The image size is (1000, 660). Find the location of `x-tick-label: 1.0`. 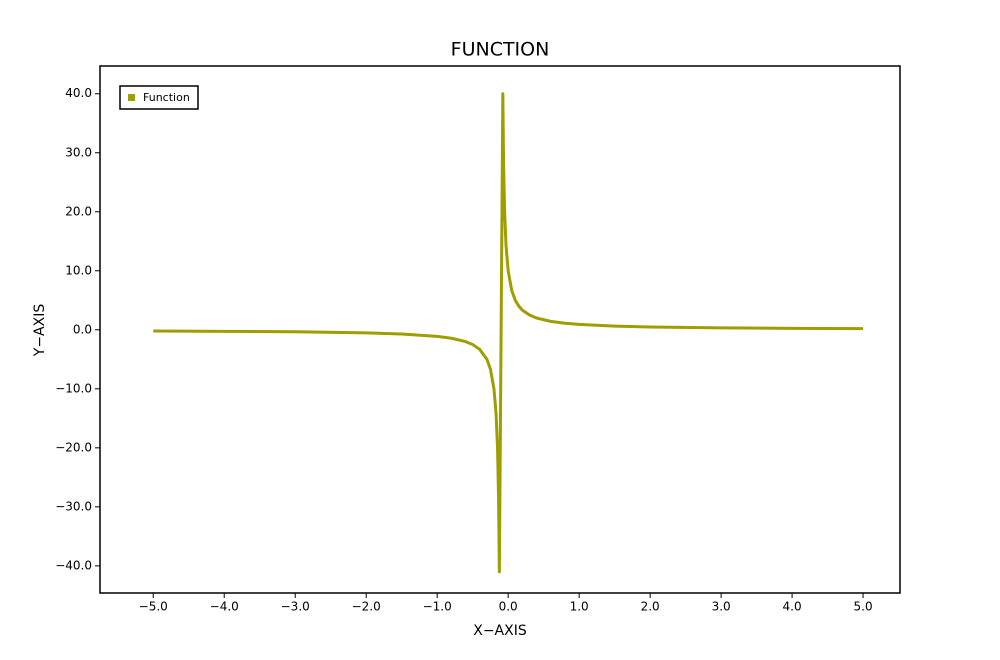

x-tick-label: 1.0 is located at coordinates (579, 607).